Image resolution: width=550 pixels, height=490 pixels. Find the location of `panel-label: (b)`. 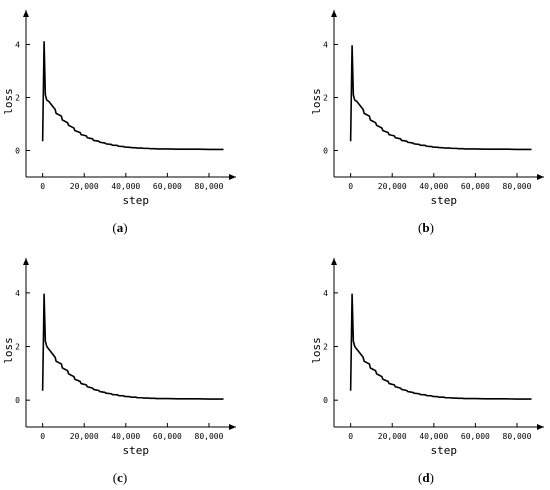

panel-label: (b) is located at coordinates (426, 227).